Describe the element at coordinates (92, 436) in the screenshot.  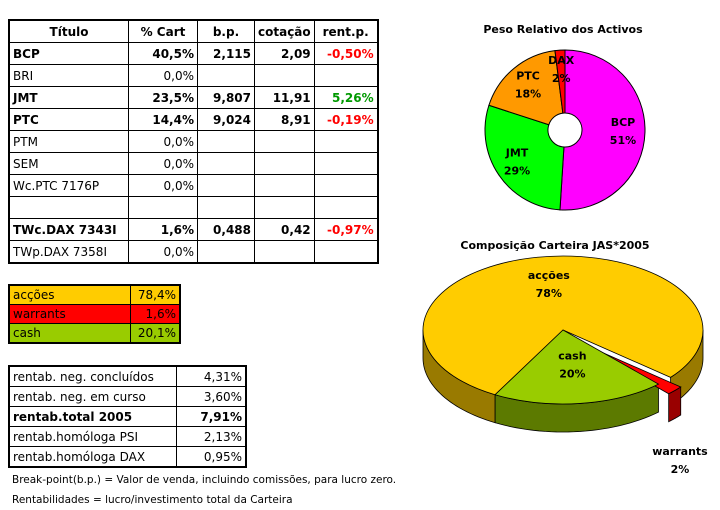
I see `returns-label: rentab.homóloga PSI` at that location.